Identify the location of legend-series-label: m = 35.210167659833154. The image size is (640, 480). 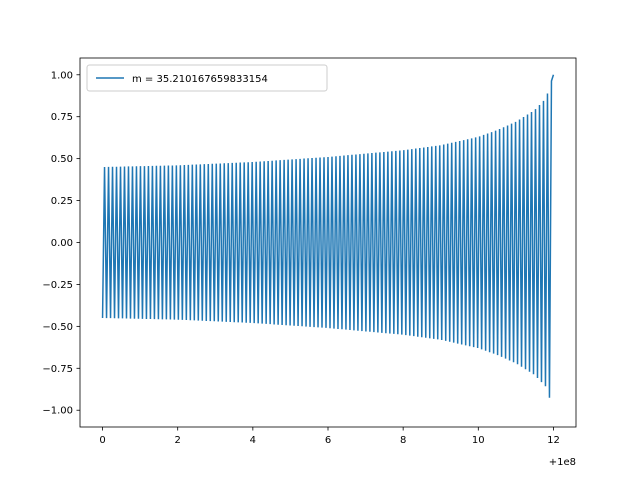
(200, 79).